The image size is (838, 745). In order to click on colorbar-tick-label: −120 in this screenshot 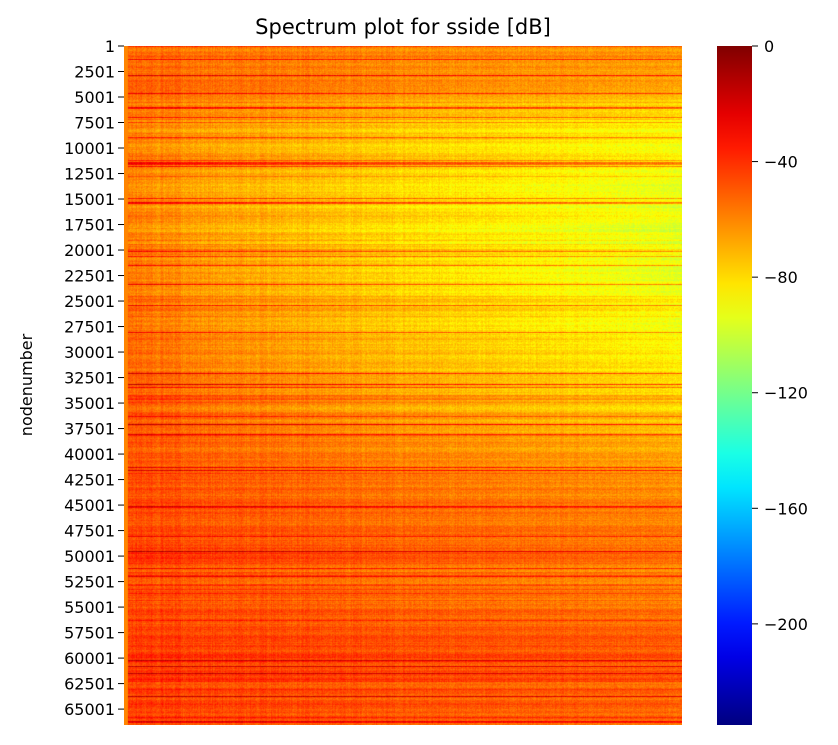, I will do `click(786, 393)`.